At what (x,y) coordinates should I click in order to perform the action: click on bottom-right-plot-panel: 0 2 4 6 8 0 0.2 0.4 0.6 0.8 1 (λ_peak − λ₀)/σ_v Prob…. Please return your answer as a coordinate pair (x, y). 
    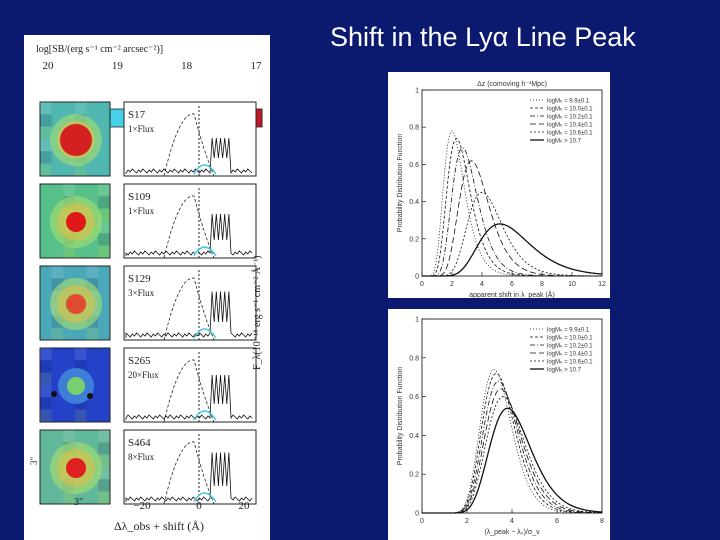
    Looking at the image, I should click on (499, 424).